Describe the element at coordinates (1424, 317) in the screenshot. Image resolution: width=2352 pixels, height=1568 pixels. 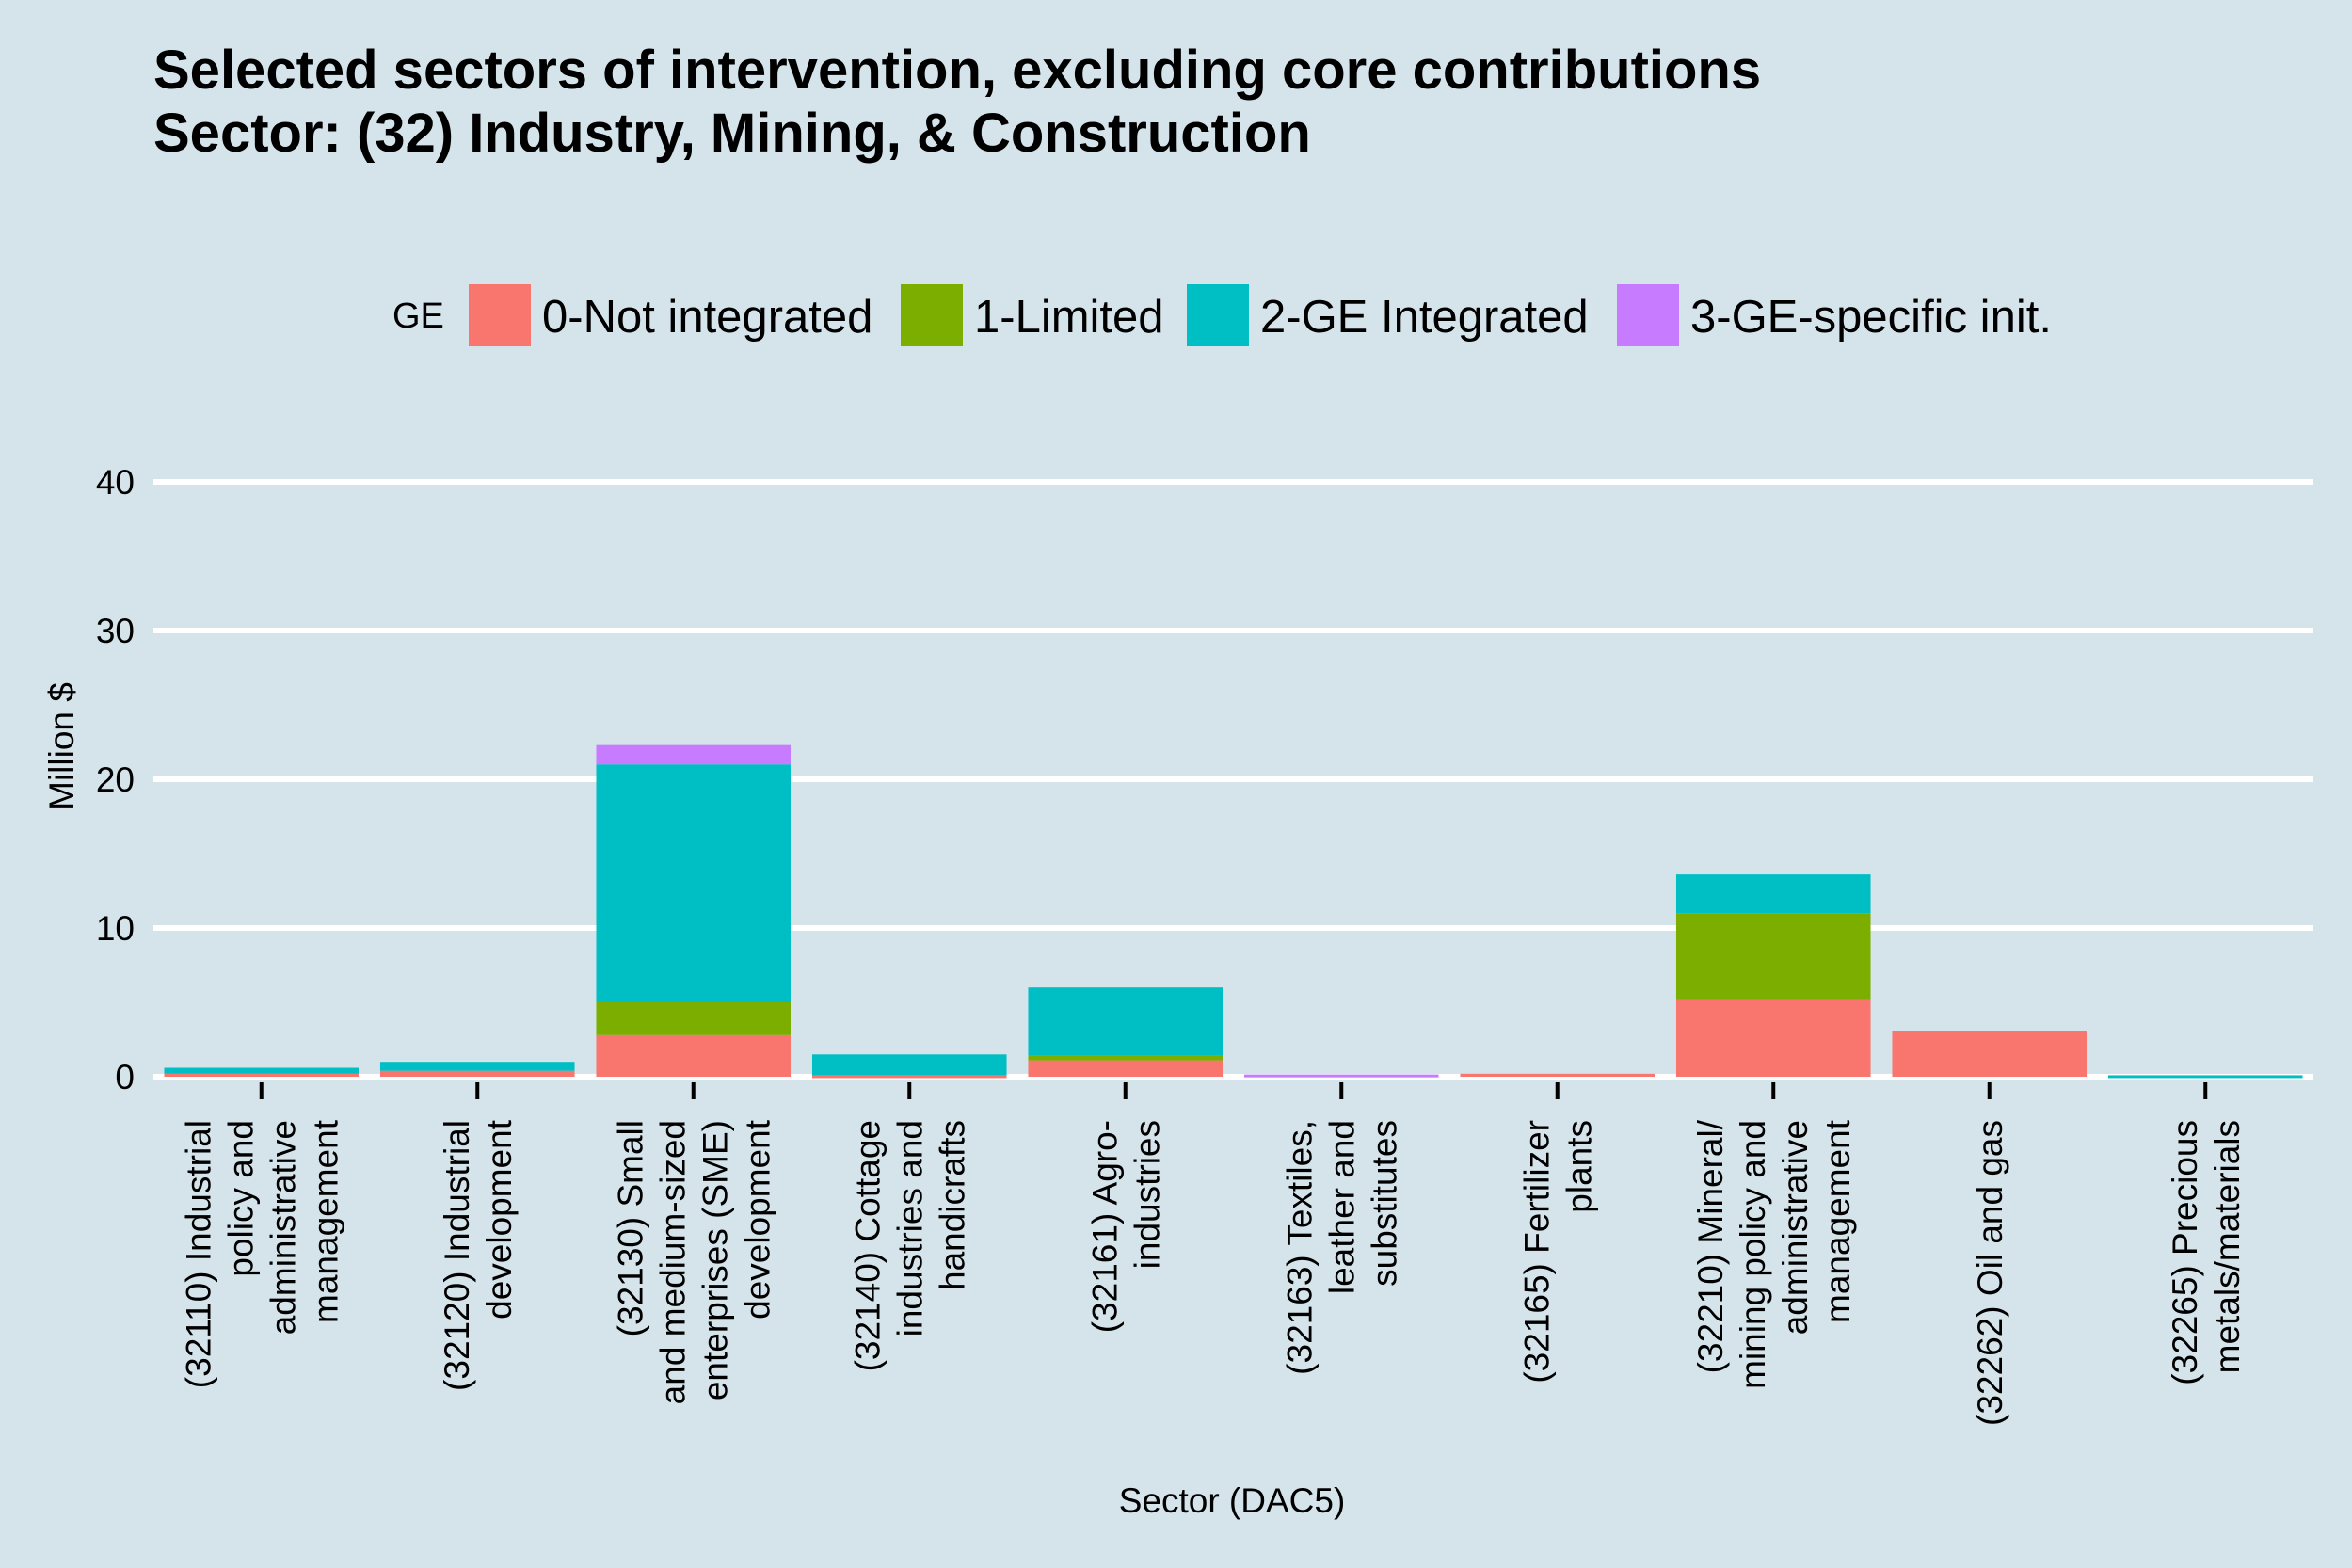
I see `legend-label: 2-GE Integrated` at that location.